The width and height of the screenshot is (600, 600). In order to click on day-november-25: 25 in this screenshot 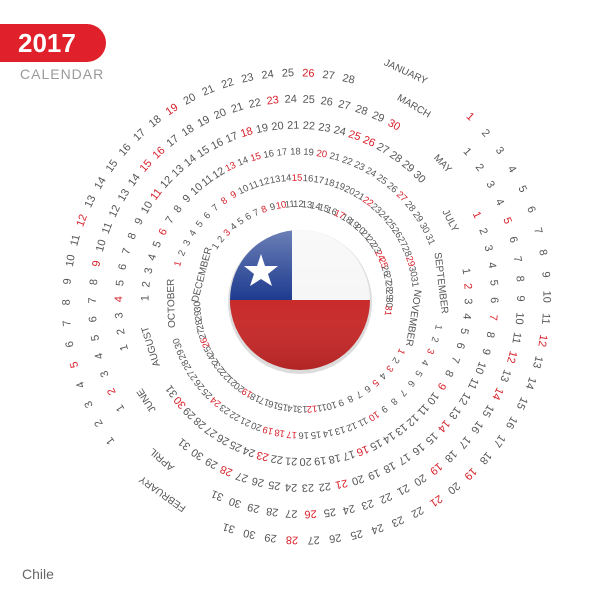, I will do `click(209, 351)`.